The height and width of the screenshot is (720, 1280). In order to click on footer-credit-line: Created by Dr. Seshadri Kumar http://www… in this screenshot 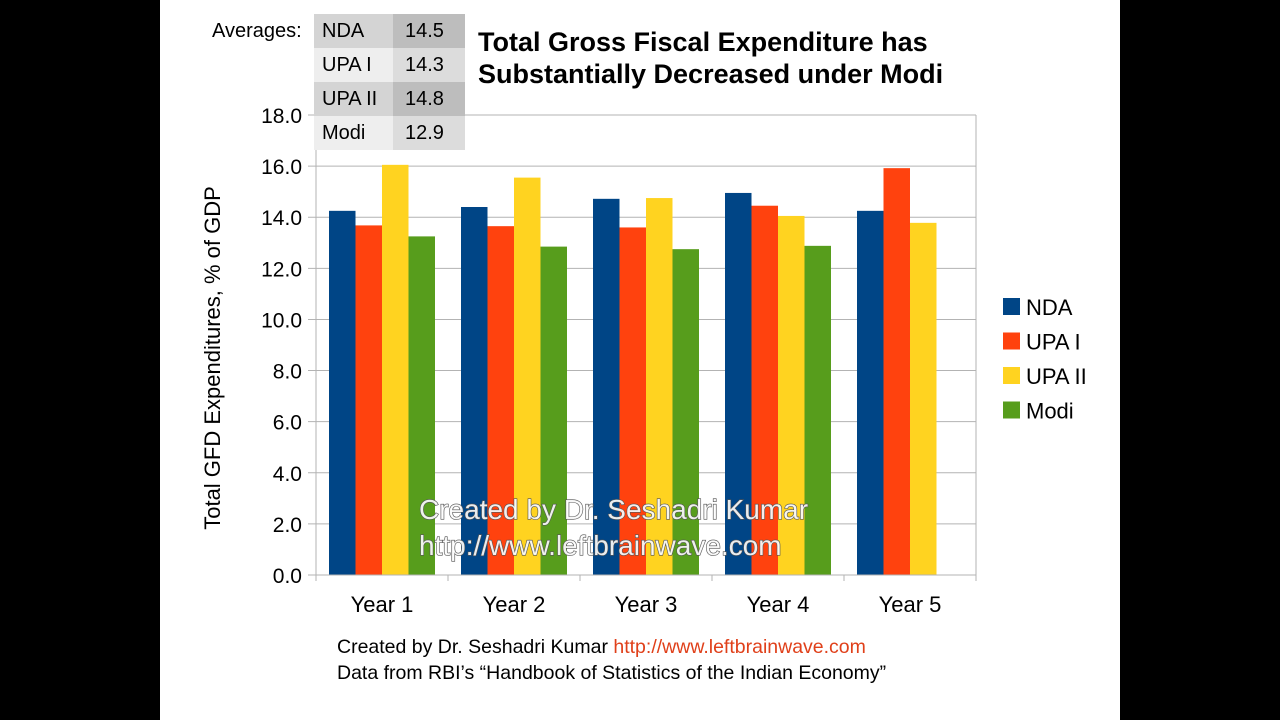, I will do `click(611, 647)`.